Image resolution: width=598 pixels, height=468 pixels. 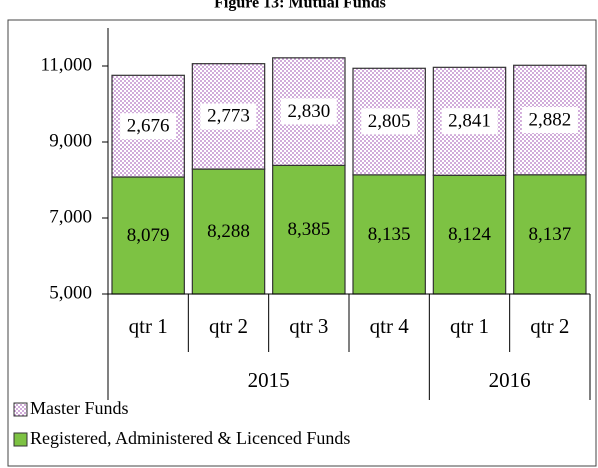 I want to click on y-tick-label: 11,000, so click(x=66, y=64).